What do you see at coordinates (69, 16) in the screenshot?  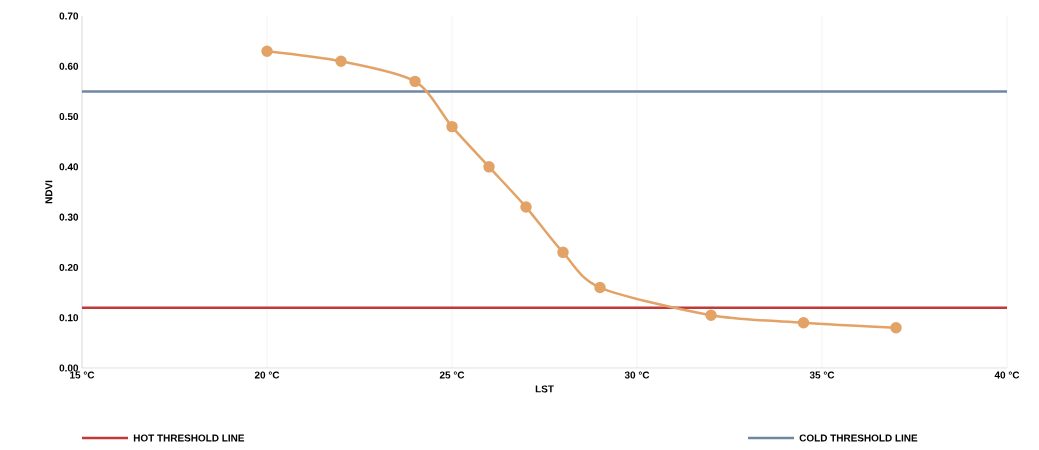 I see `y-tick-label: 0.70` at bounding box center [69, 16].